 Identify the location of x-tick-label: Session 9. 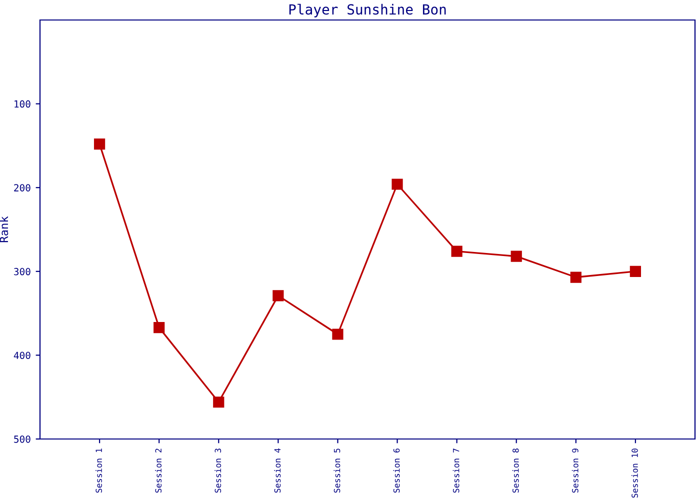
(575, 470).